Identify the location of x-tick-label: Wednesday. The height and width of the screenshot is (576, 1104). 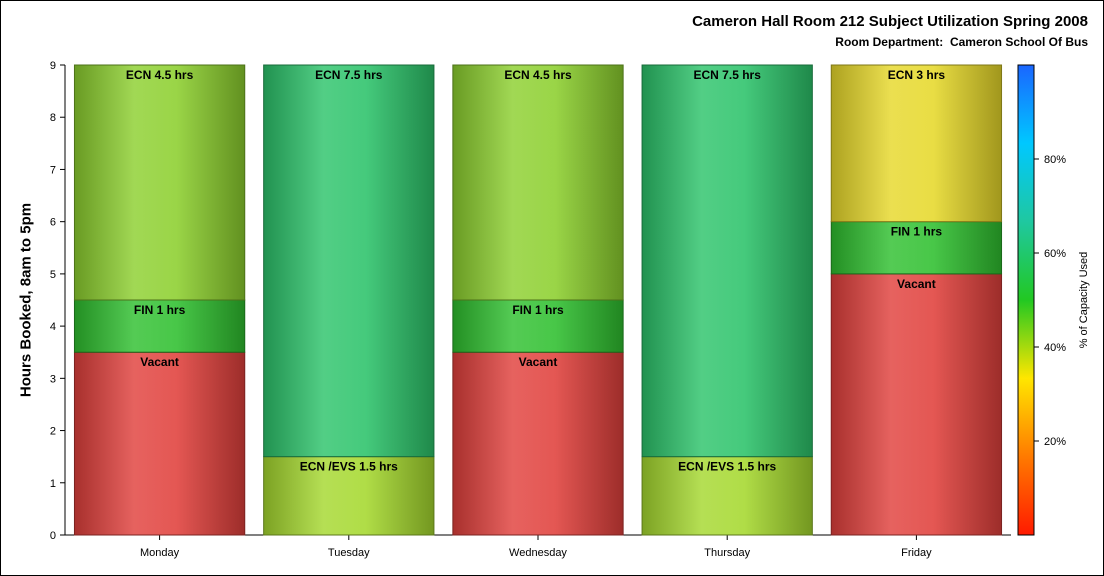
(538, 553).